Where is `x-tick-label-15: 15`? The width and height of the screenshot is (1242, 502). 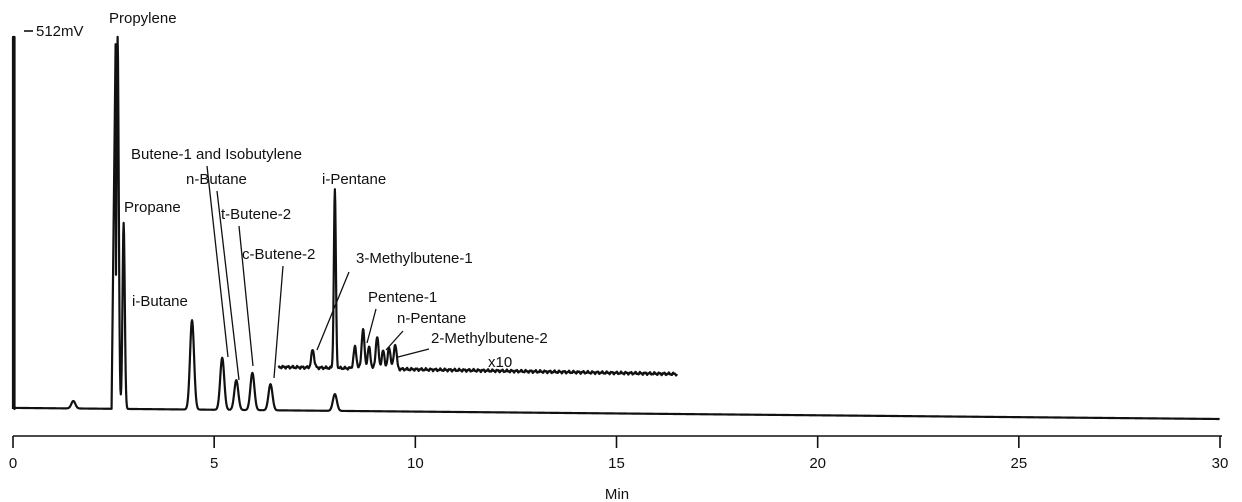
x-tick-label-15: 15 is located at coordinates (616, 463).